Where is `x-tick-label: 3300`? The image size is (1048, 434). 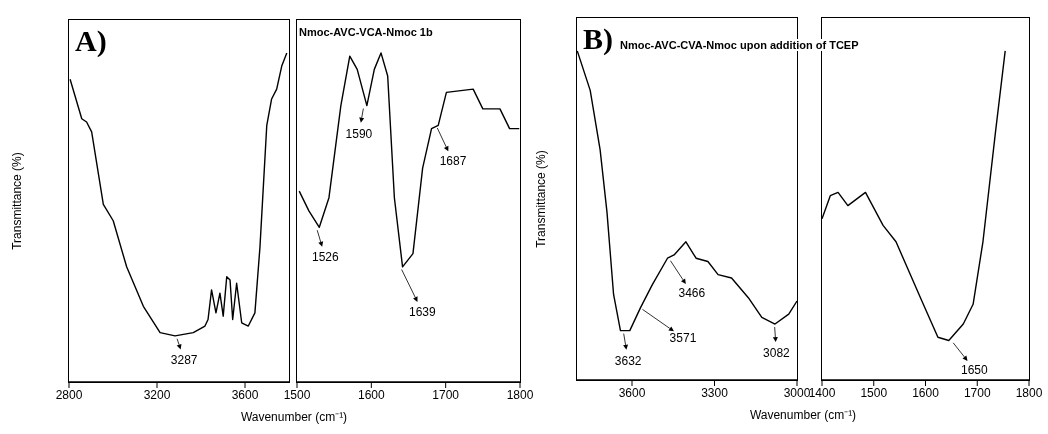 x-tick-label: 3300 is located at coordinates (715, 392).